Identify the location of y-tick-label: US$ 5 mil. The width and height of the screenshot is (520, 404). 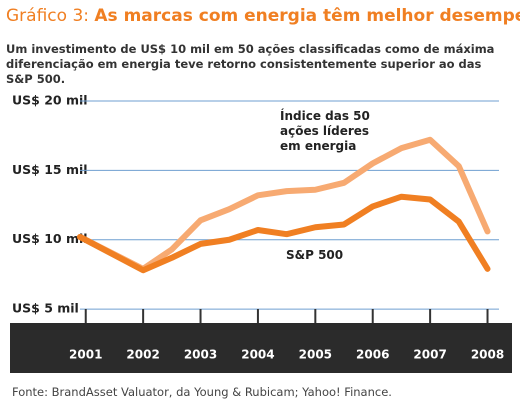
(45, 308).